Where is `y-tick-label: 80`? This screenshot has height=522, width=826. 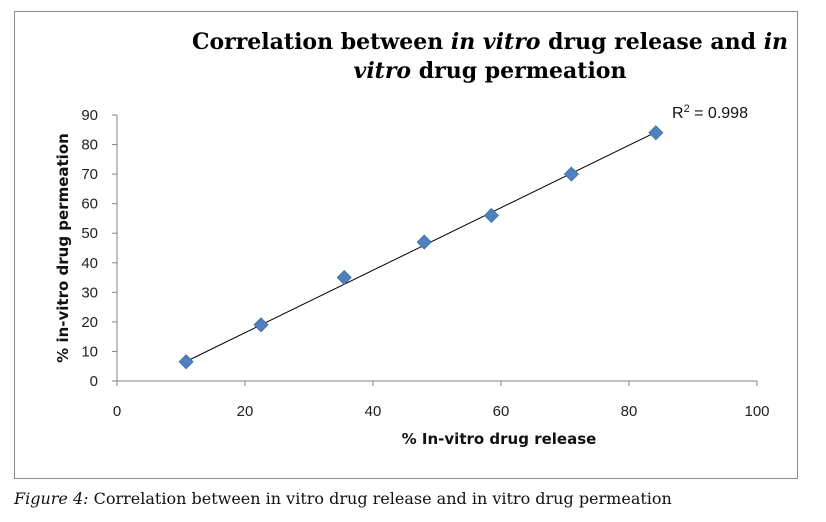
y-tick-label: 80 is located at coordinates (89, 145).